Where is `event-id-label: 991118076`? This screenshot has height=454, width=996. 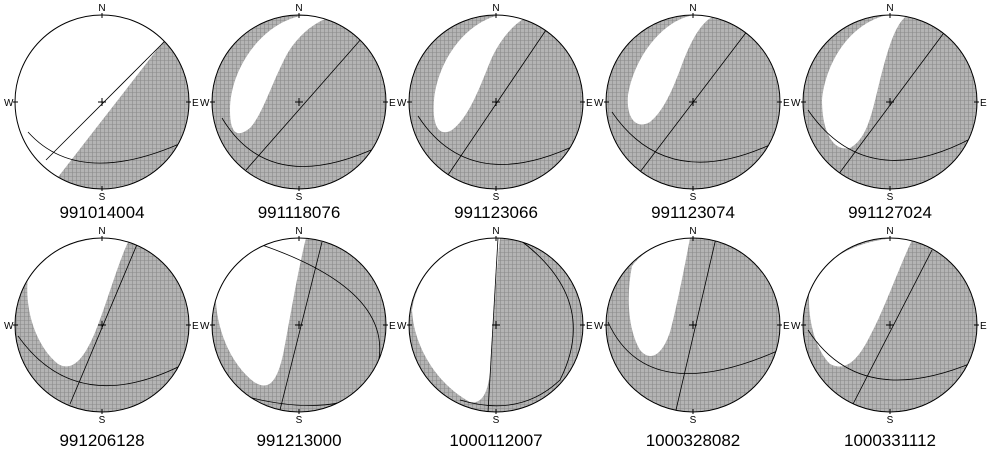
event-id-label: 991118076 is located at coordinates (299, 212).